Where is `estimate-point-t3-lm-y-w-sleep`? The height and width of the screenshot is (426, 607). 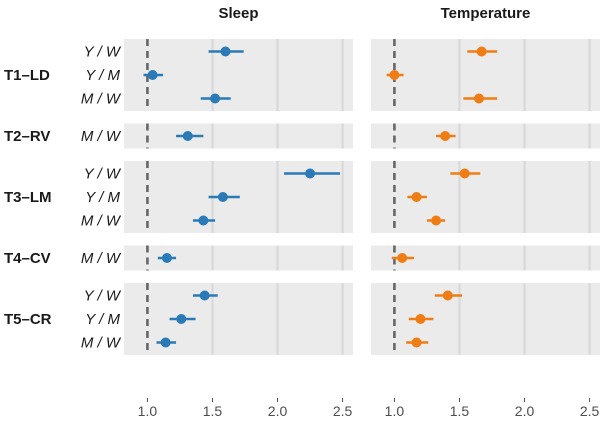 estimate-point-t3-lm-y-w-sleep is located at coordinates (310, 173).